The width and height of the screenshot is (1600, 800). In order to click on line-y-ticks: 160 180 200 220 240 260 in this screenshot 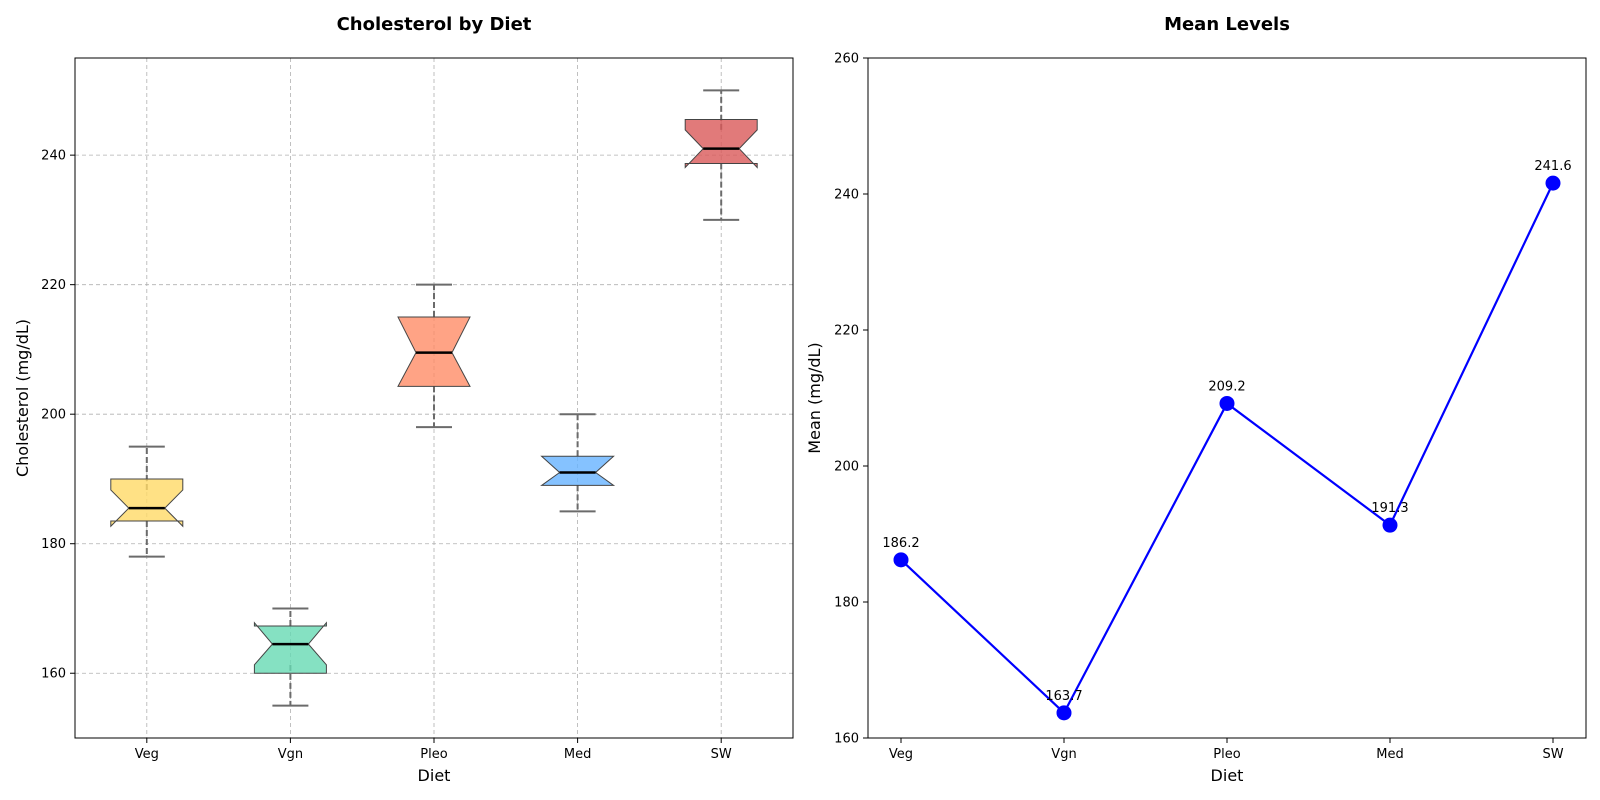, I will do `click(851, 399)`.